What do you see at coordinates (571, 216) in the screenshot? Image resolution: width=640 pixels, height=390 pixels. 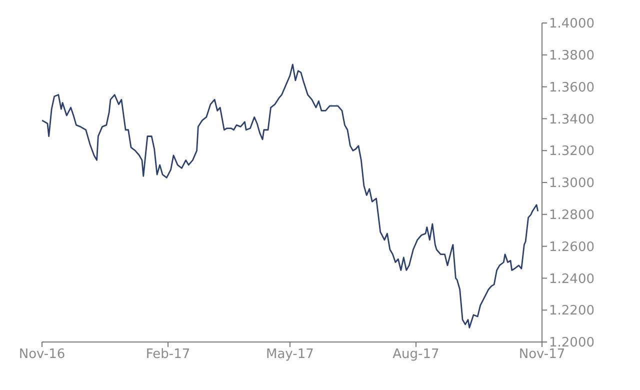 I see `y-tick-label: 1.2800` at bounding box center [571, 216].